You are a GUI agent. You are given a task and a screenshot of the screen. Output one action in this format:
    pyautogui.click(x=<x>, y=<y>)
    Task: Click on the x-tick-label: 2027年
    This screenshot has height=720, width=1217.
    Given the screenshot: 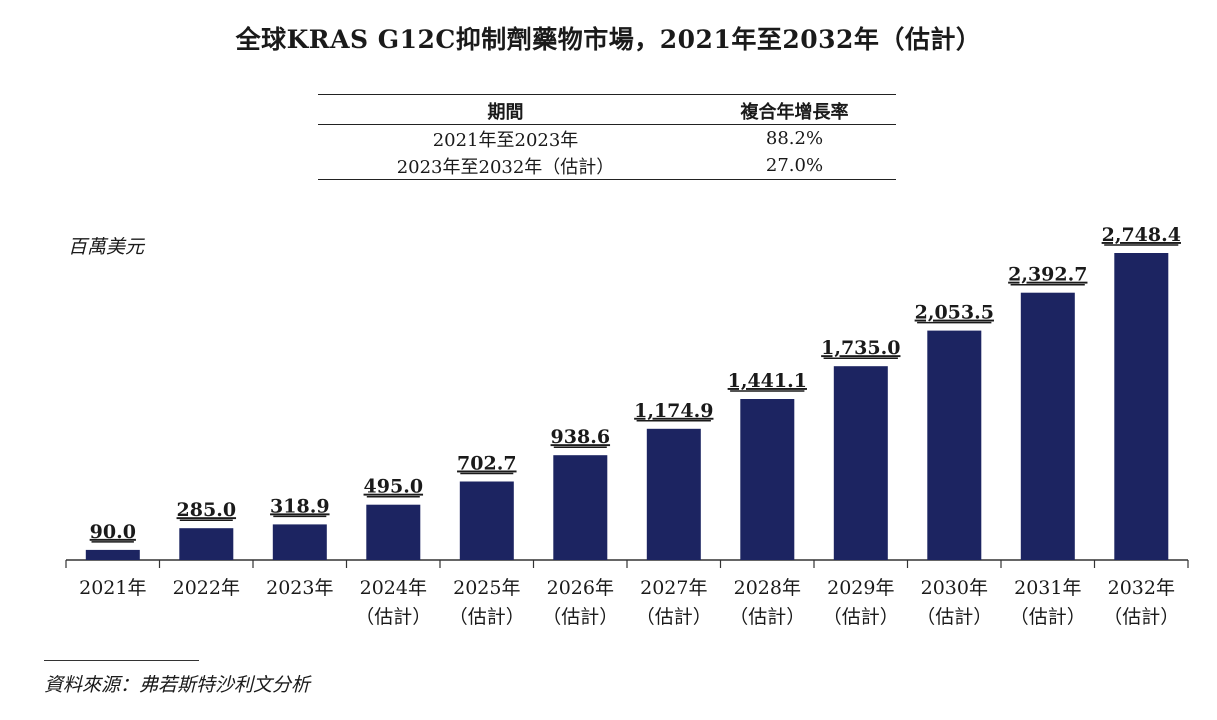 What is the action you would take?
    pyautogui.click(x=673, y=588)
    